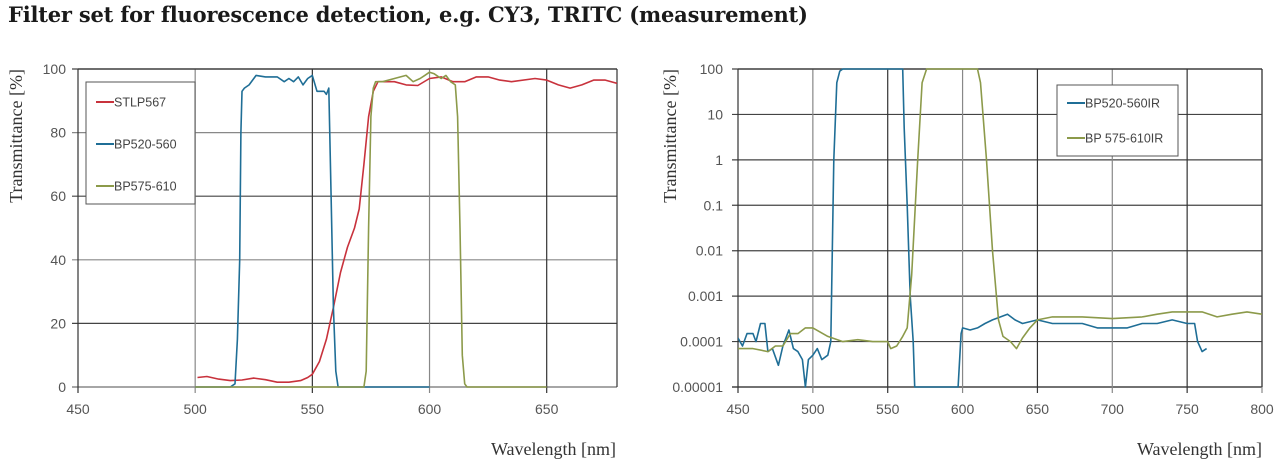  Describe the element at coordinates (1113, 409) in the screenshot. I see `x-tick-label: 700` at that location.